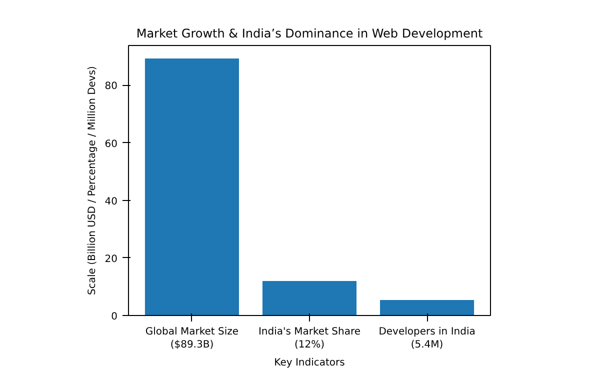  Describe the element at coordinates (309, 363) in the screenshot. I see `x-axis-title: Key Indicators` at that location.